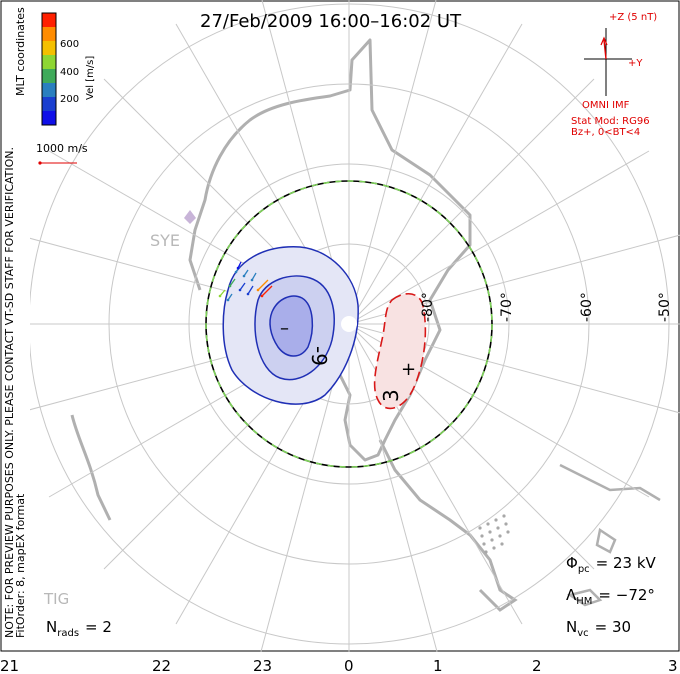  What do you see at coordinates (9, 665) in the screenshot?
I see `mlt-label-21: 21` at bounding box center [9, 665].